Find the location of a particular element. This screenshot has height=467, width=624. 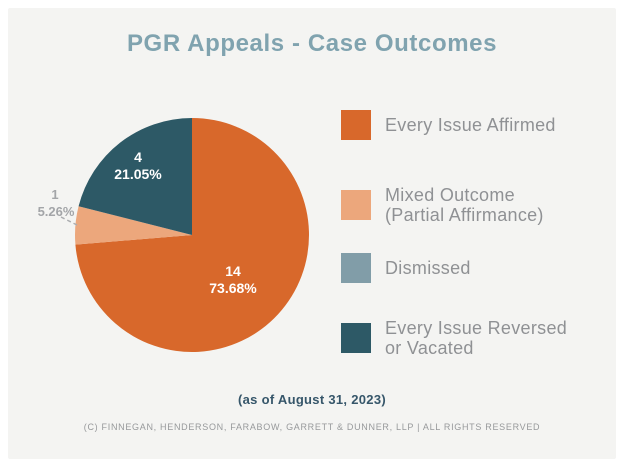

legend-label-mixed: Mixed Outcome (Partial Affirmance) is located at coordinates (464, 205).